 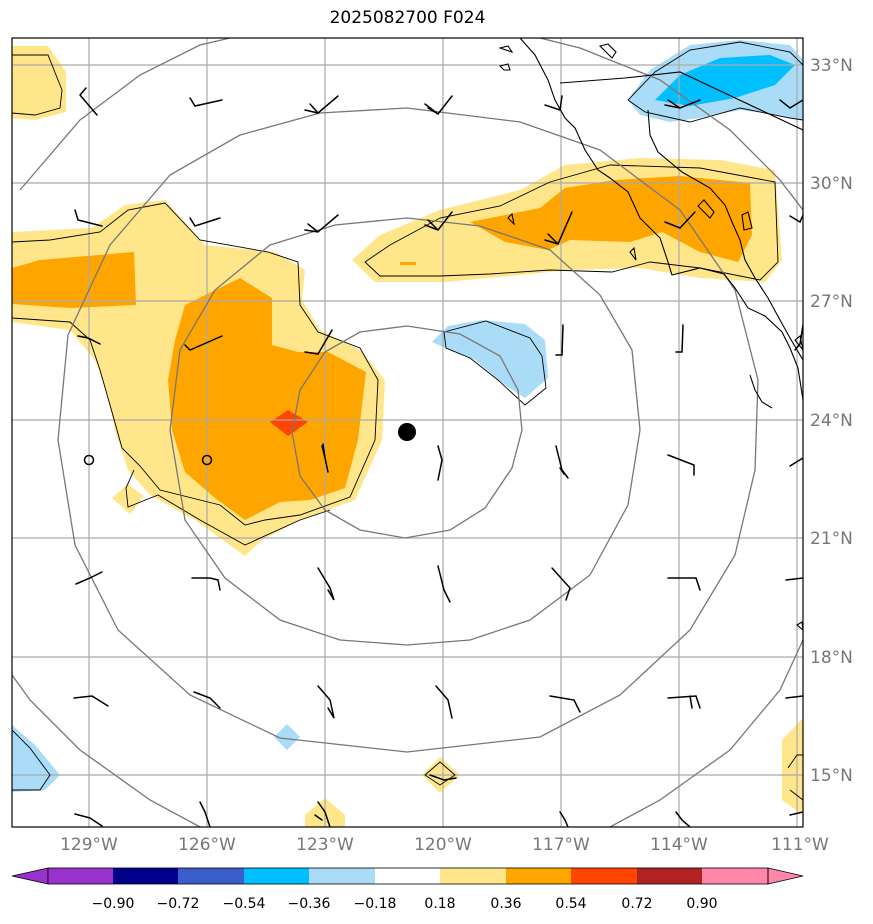 I want to click on storm-center-marker, so click(x=407, y=432).